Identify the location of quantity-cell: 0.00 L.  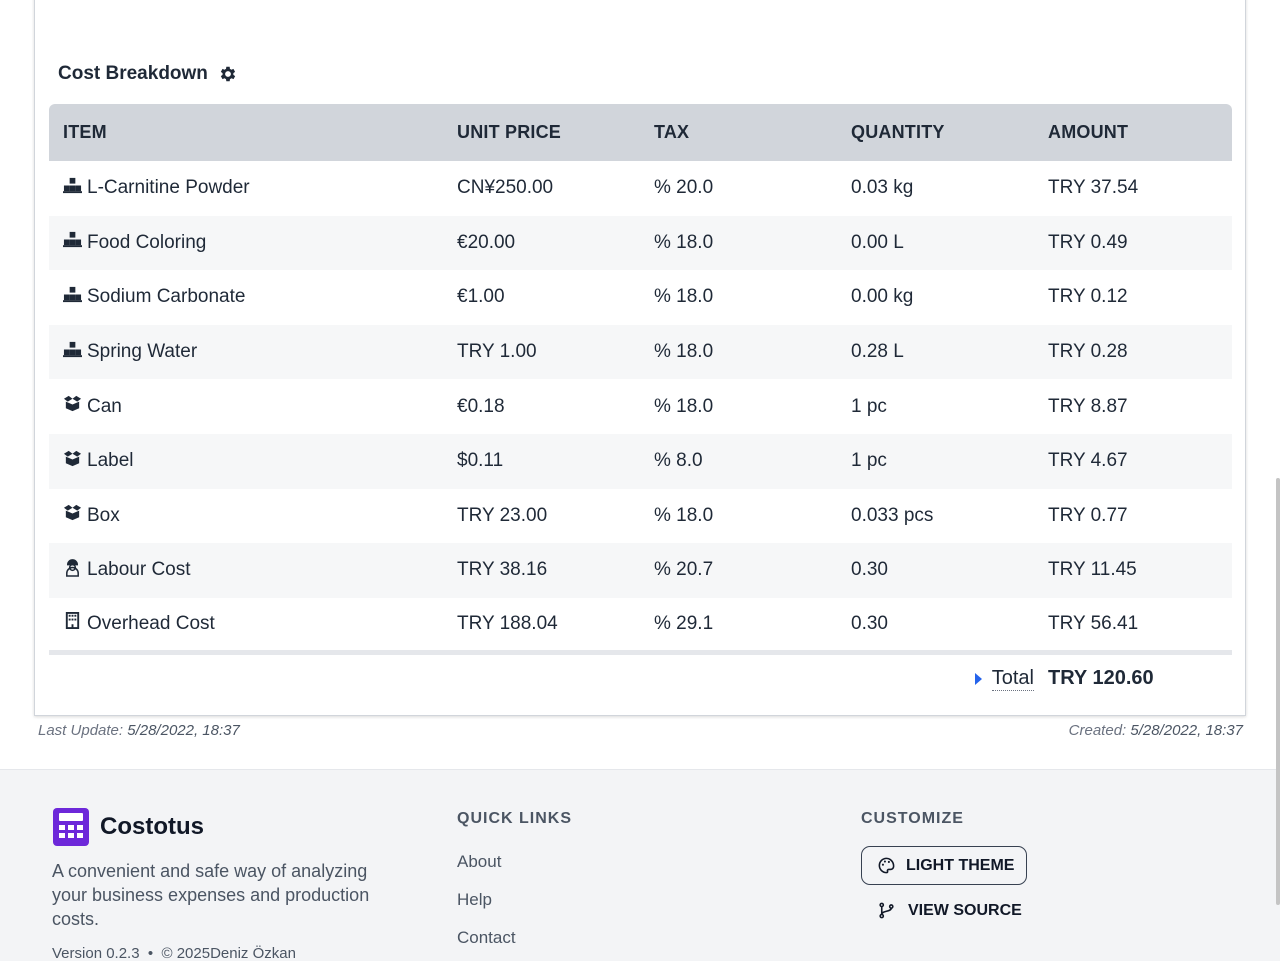
(949, 243).